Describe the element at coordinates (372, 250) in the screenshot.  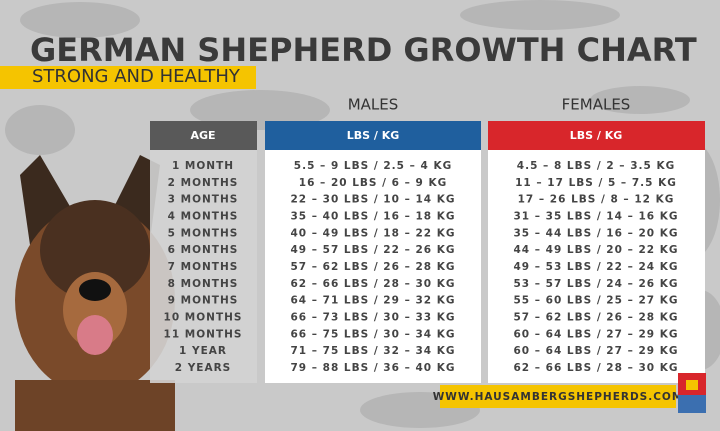
I see `males-cell: 49 – 57 LBS / 22 – 26 KG` at that location.